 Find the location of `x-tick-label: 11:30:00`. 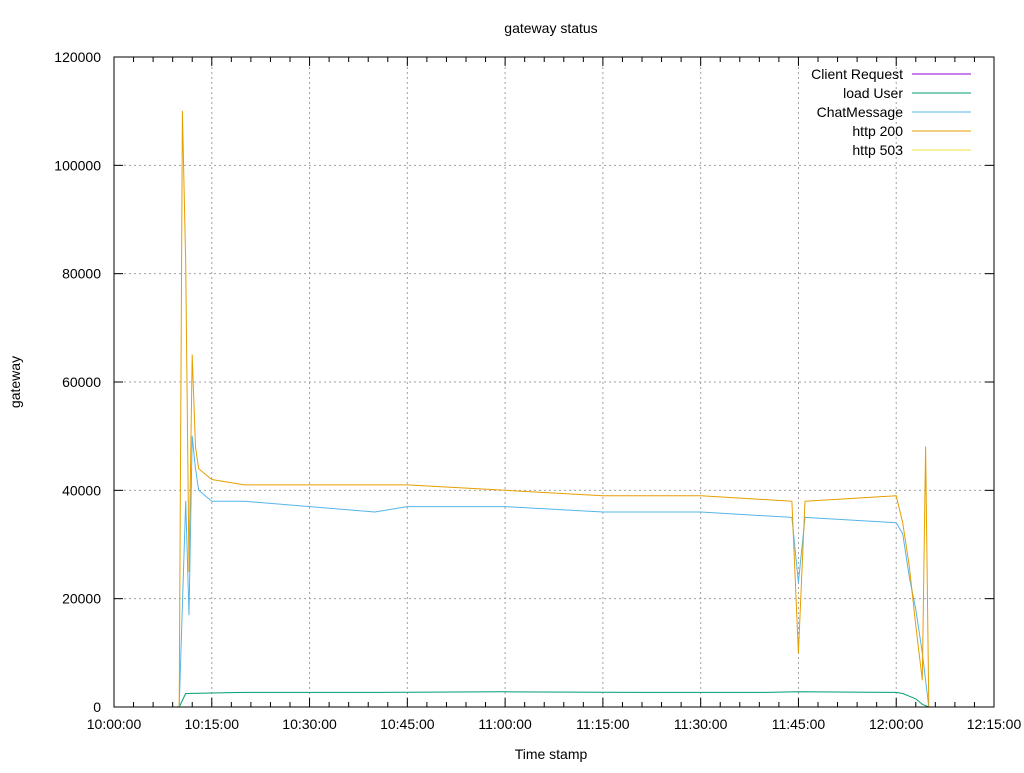

x-tick-label: 11:30:00 is located at coordinates (701, 724).